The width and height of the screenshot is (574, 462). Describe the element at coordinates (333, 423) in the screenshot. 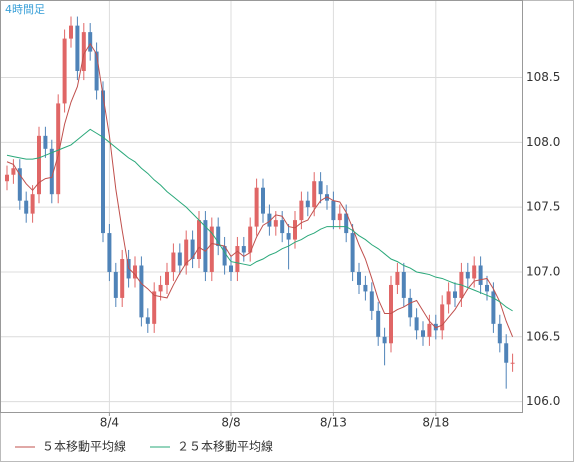

I see `x-tick-label: 8/13` at that location.